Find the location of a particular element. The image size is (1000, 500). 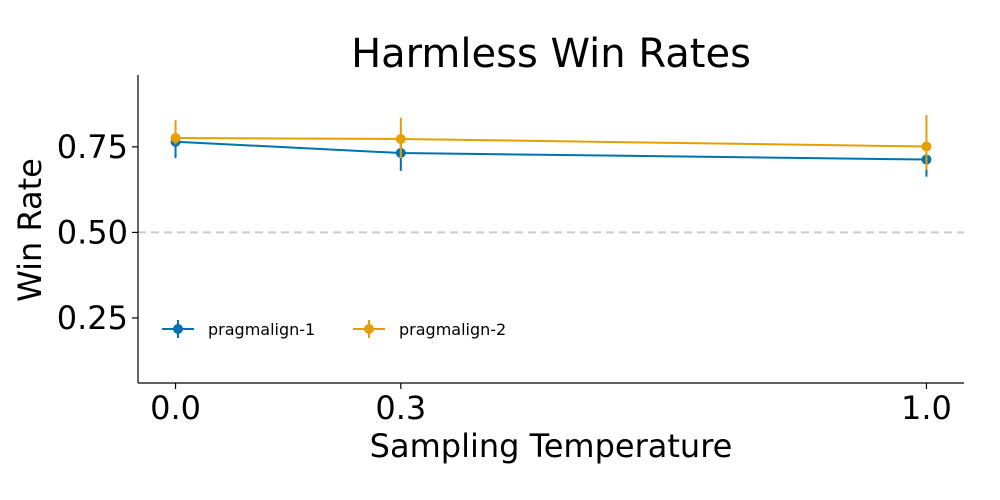

series-line is located at coordinates (551, 142).